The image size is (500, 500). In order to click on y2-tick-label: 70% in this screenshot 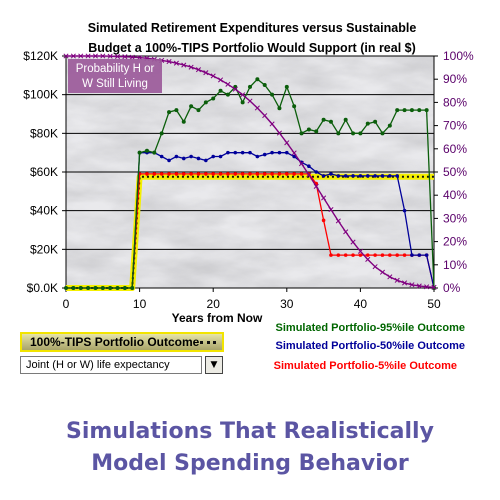, I will do `click(455, 126)`.